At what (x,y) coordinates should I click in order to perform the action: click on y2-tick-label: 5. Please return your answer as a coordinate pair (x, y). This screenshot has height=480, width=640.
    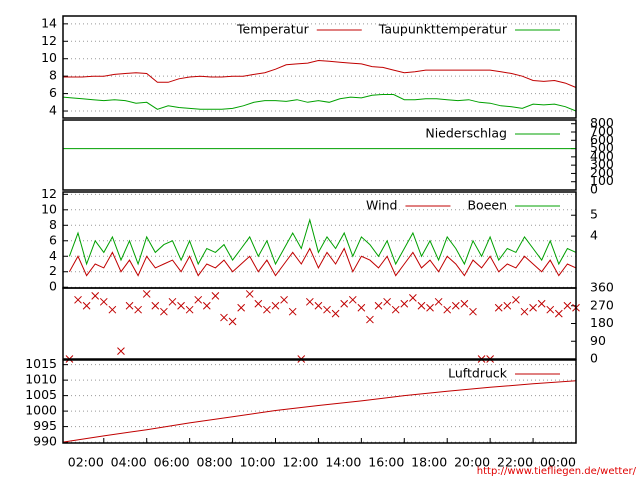
    Looking at the image, I should click on (594, 214).